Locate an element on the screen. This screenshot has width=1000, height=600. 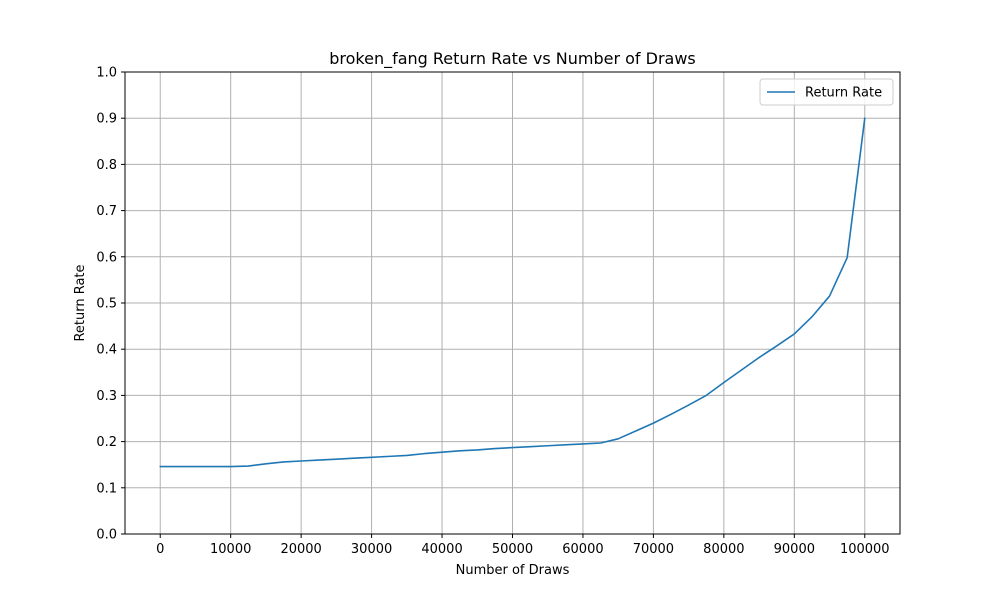
x-tick-label: 70000 is located at coordinates (653, 549).